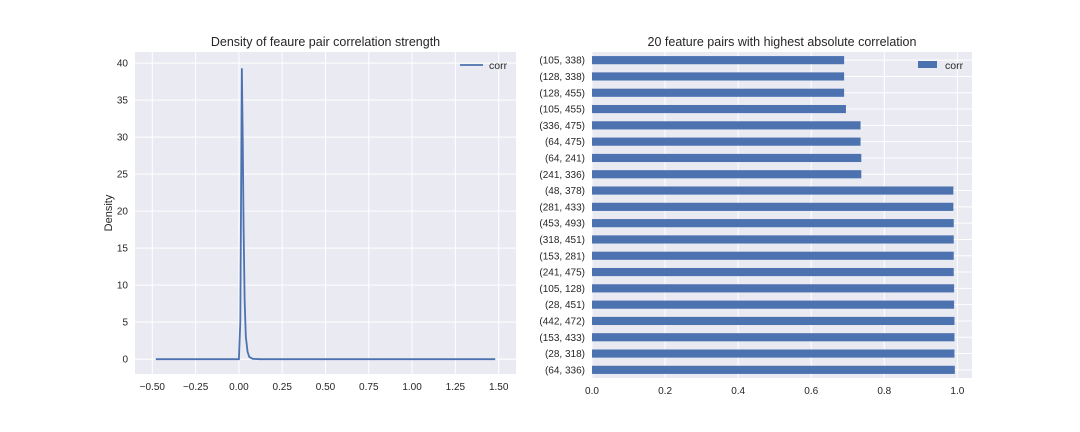 Image resolution: width=1080 pixels, height=432 pixels. Describe the element at coordinates (123, 286) in the screenshot. I see `density-y-tick-label: 10` at that location.